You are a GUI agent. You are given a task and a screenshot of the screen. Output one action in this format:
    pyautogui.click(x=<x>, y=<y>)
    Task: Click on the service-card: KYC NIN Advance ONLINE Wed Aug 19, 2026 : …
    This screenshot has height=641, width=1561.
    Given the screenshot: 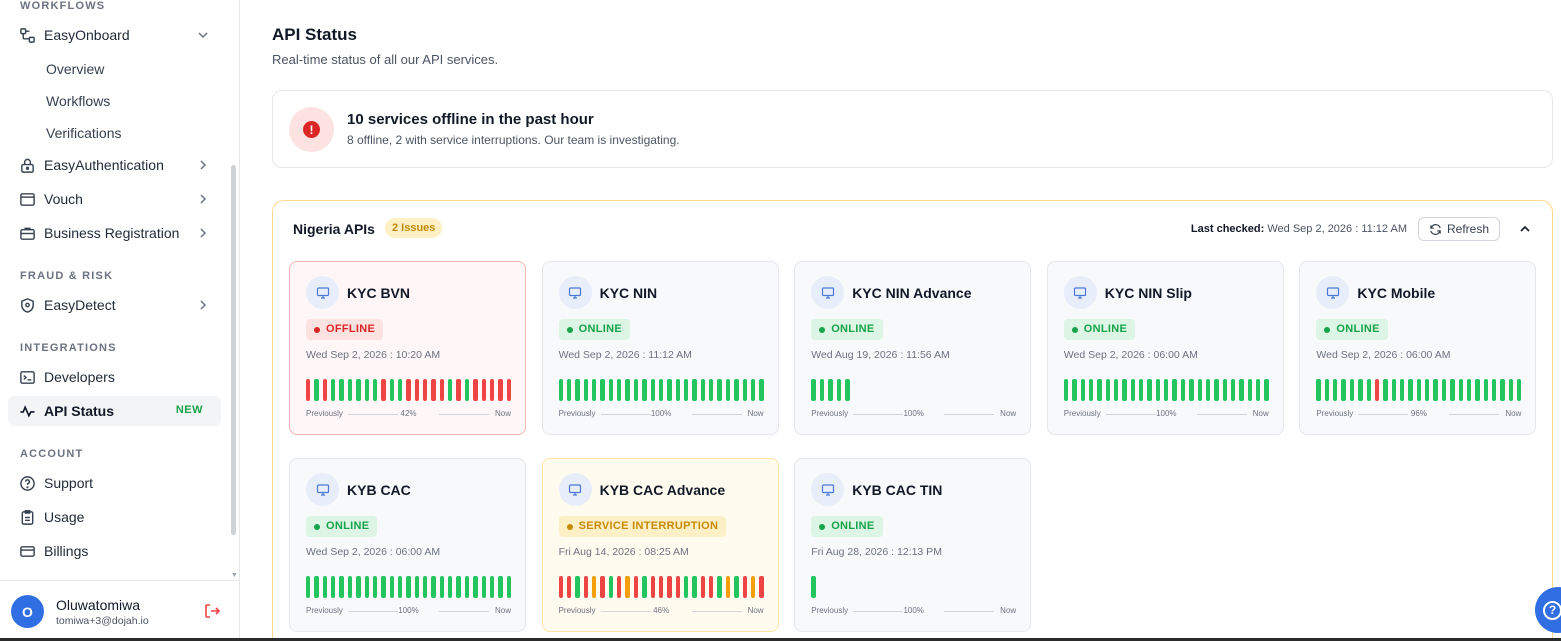 What is the action you would take?
    pyautogui.click(x=913, y=348)
    